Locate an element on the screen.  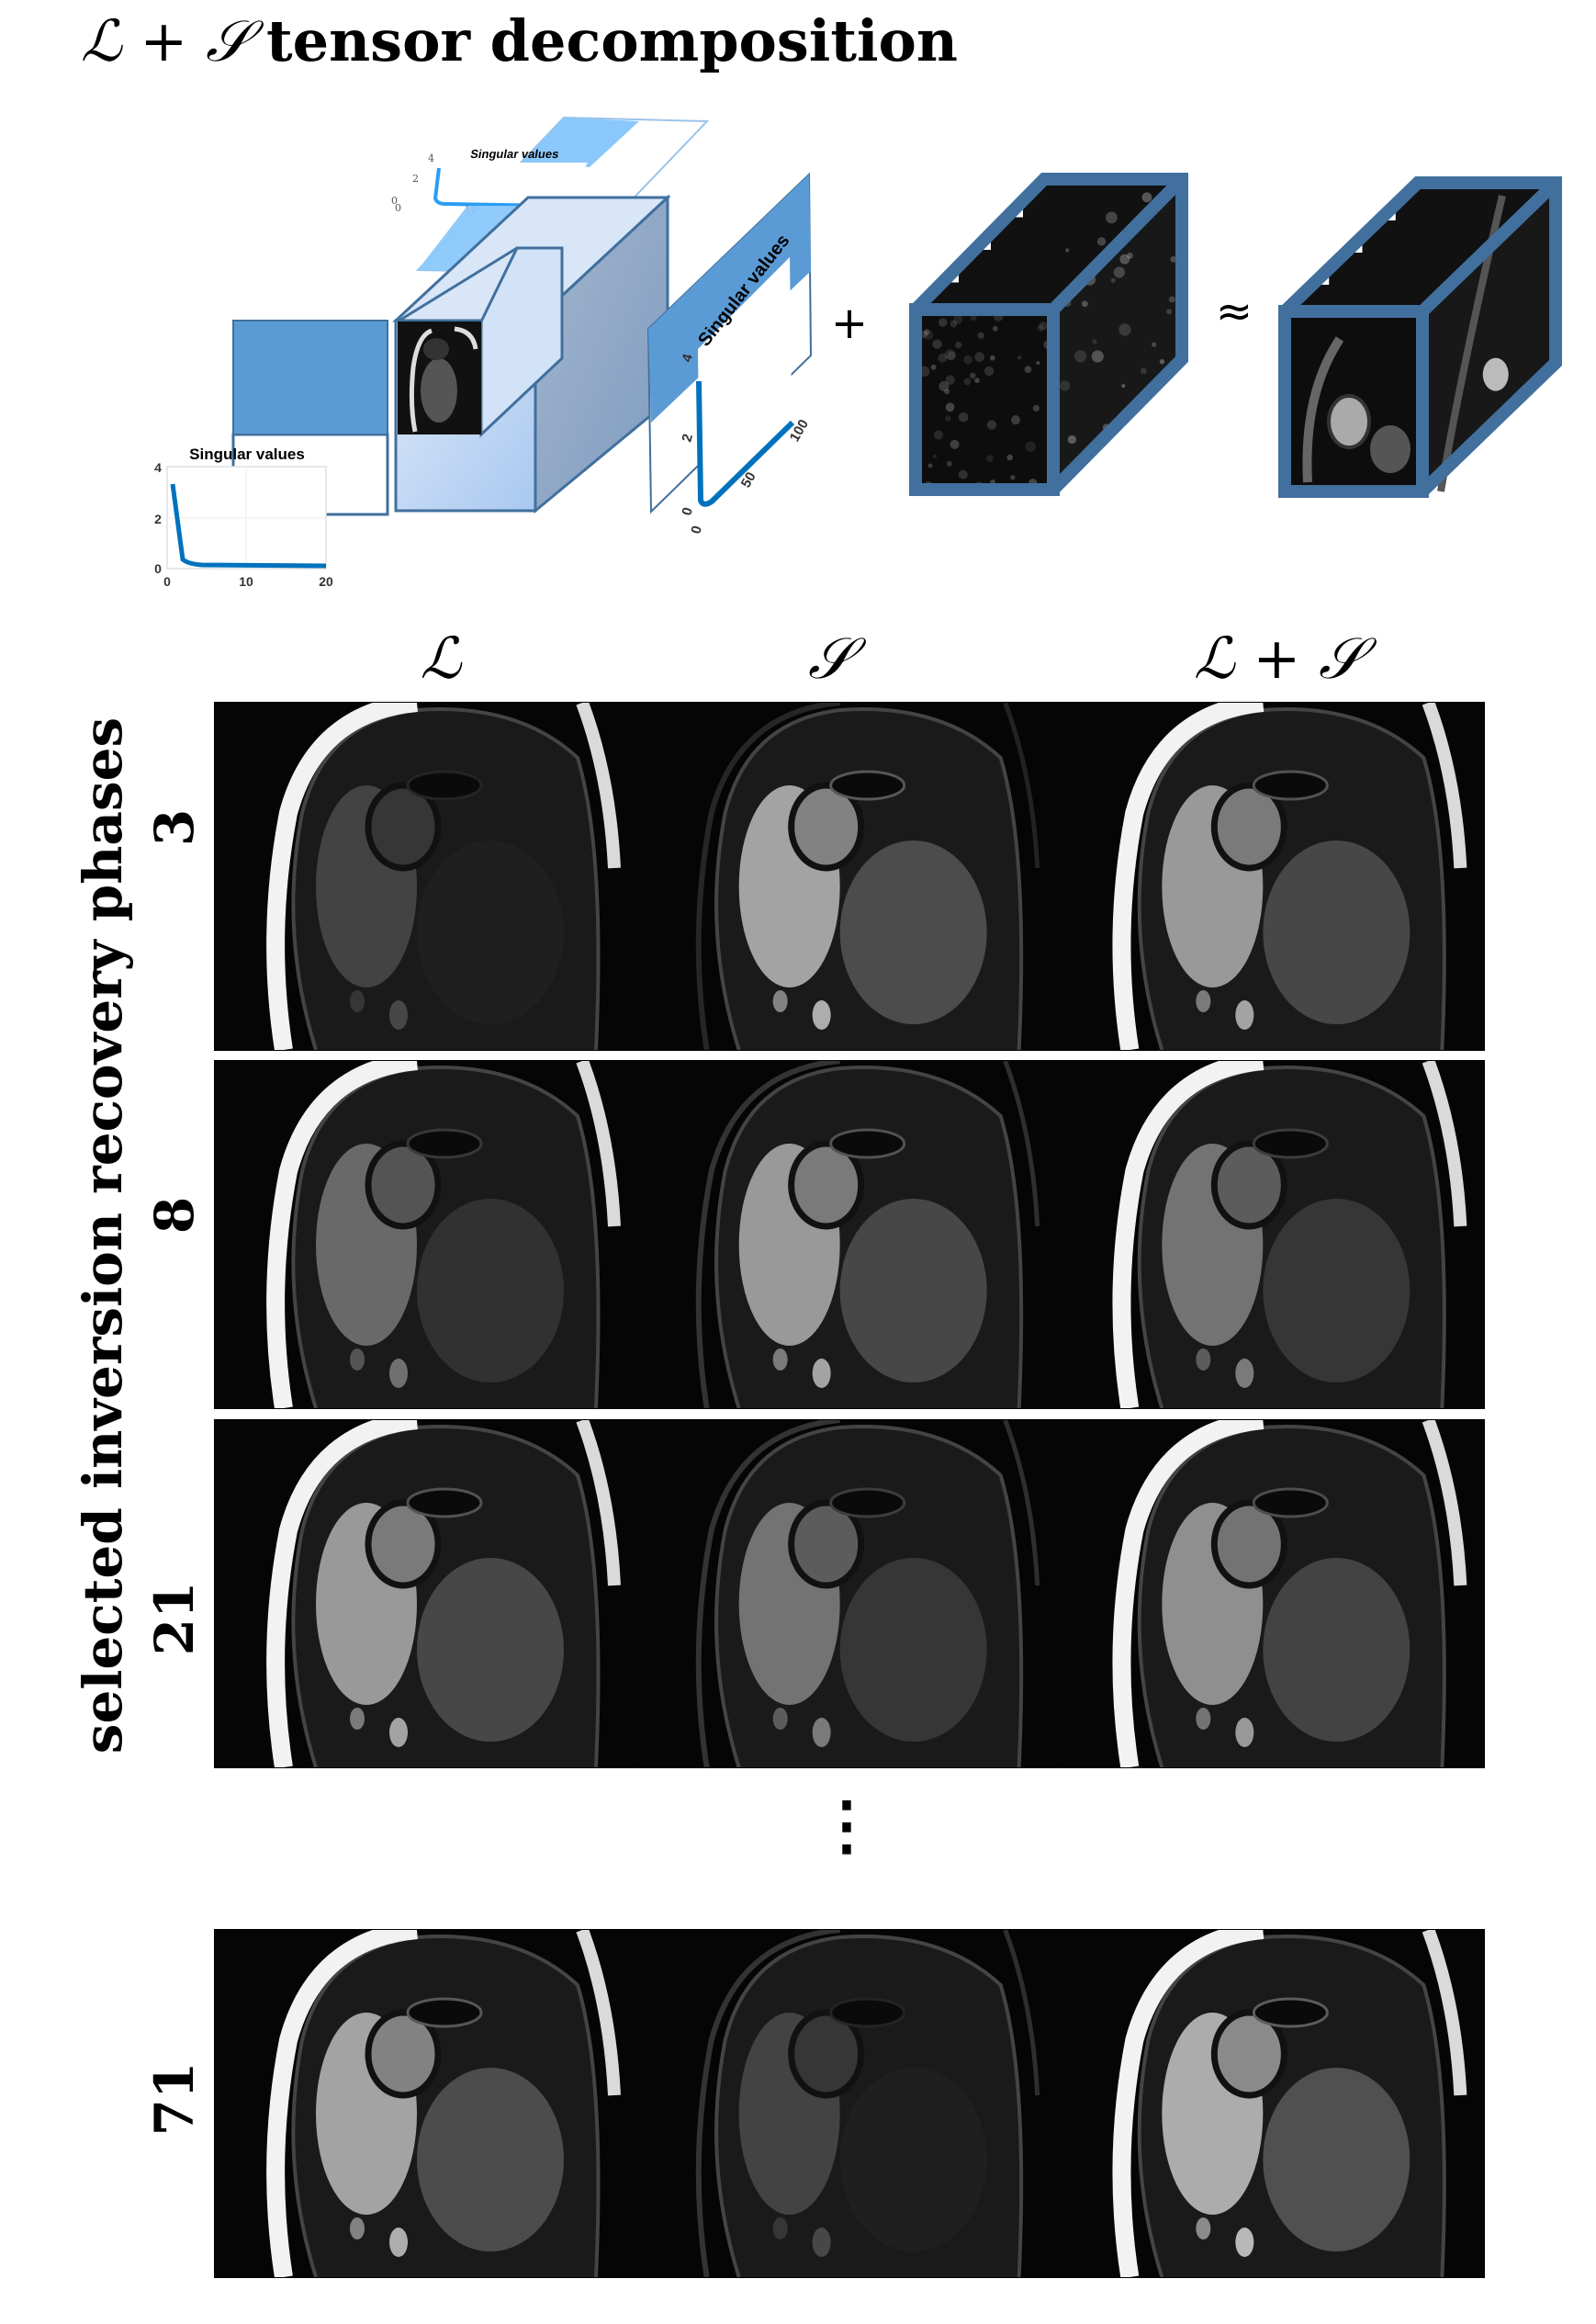
row-label-phase-8: 8 is located at coordinates (174, 1215).